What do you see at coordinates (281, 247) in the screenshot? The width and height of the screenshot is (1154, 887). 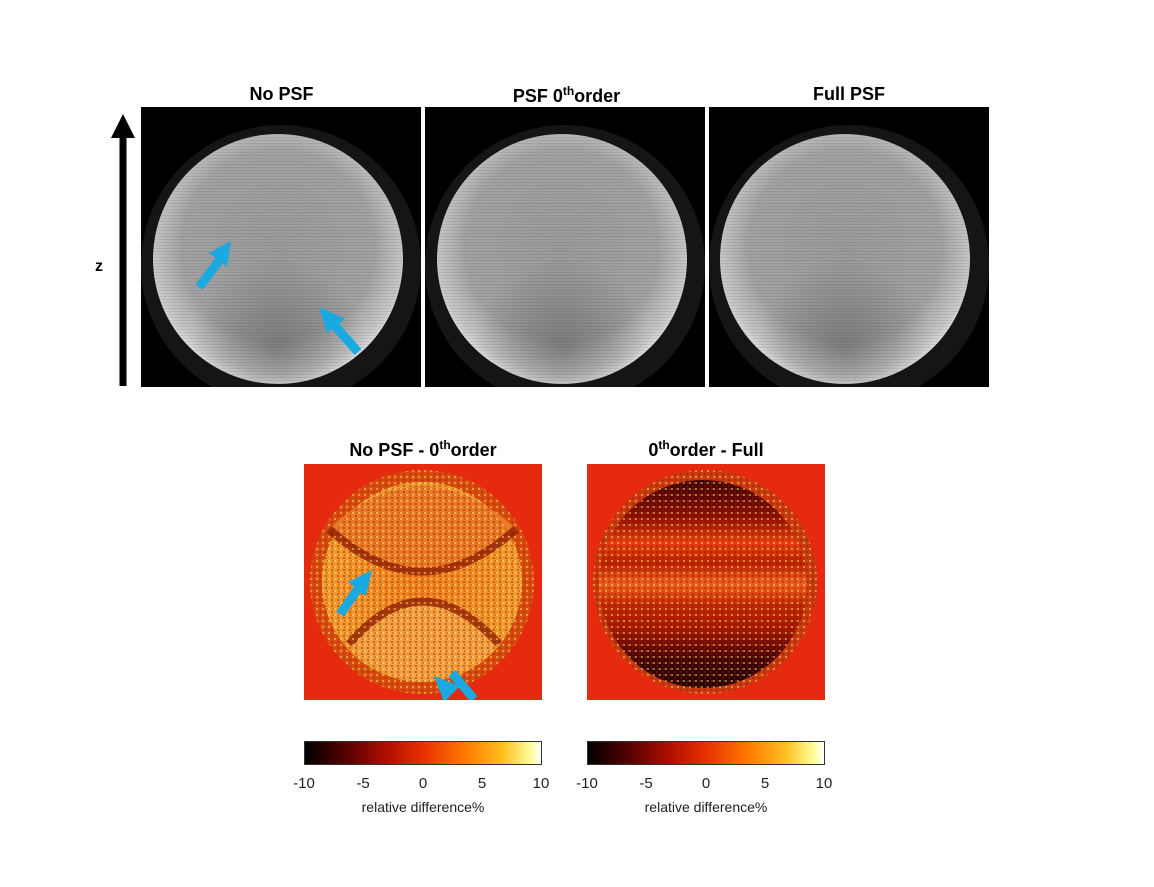 I see `mri-image-no-psf` at bounding box center [281, 247].